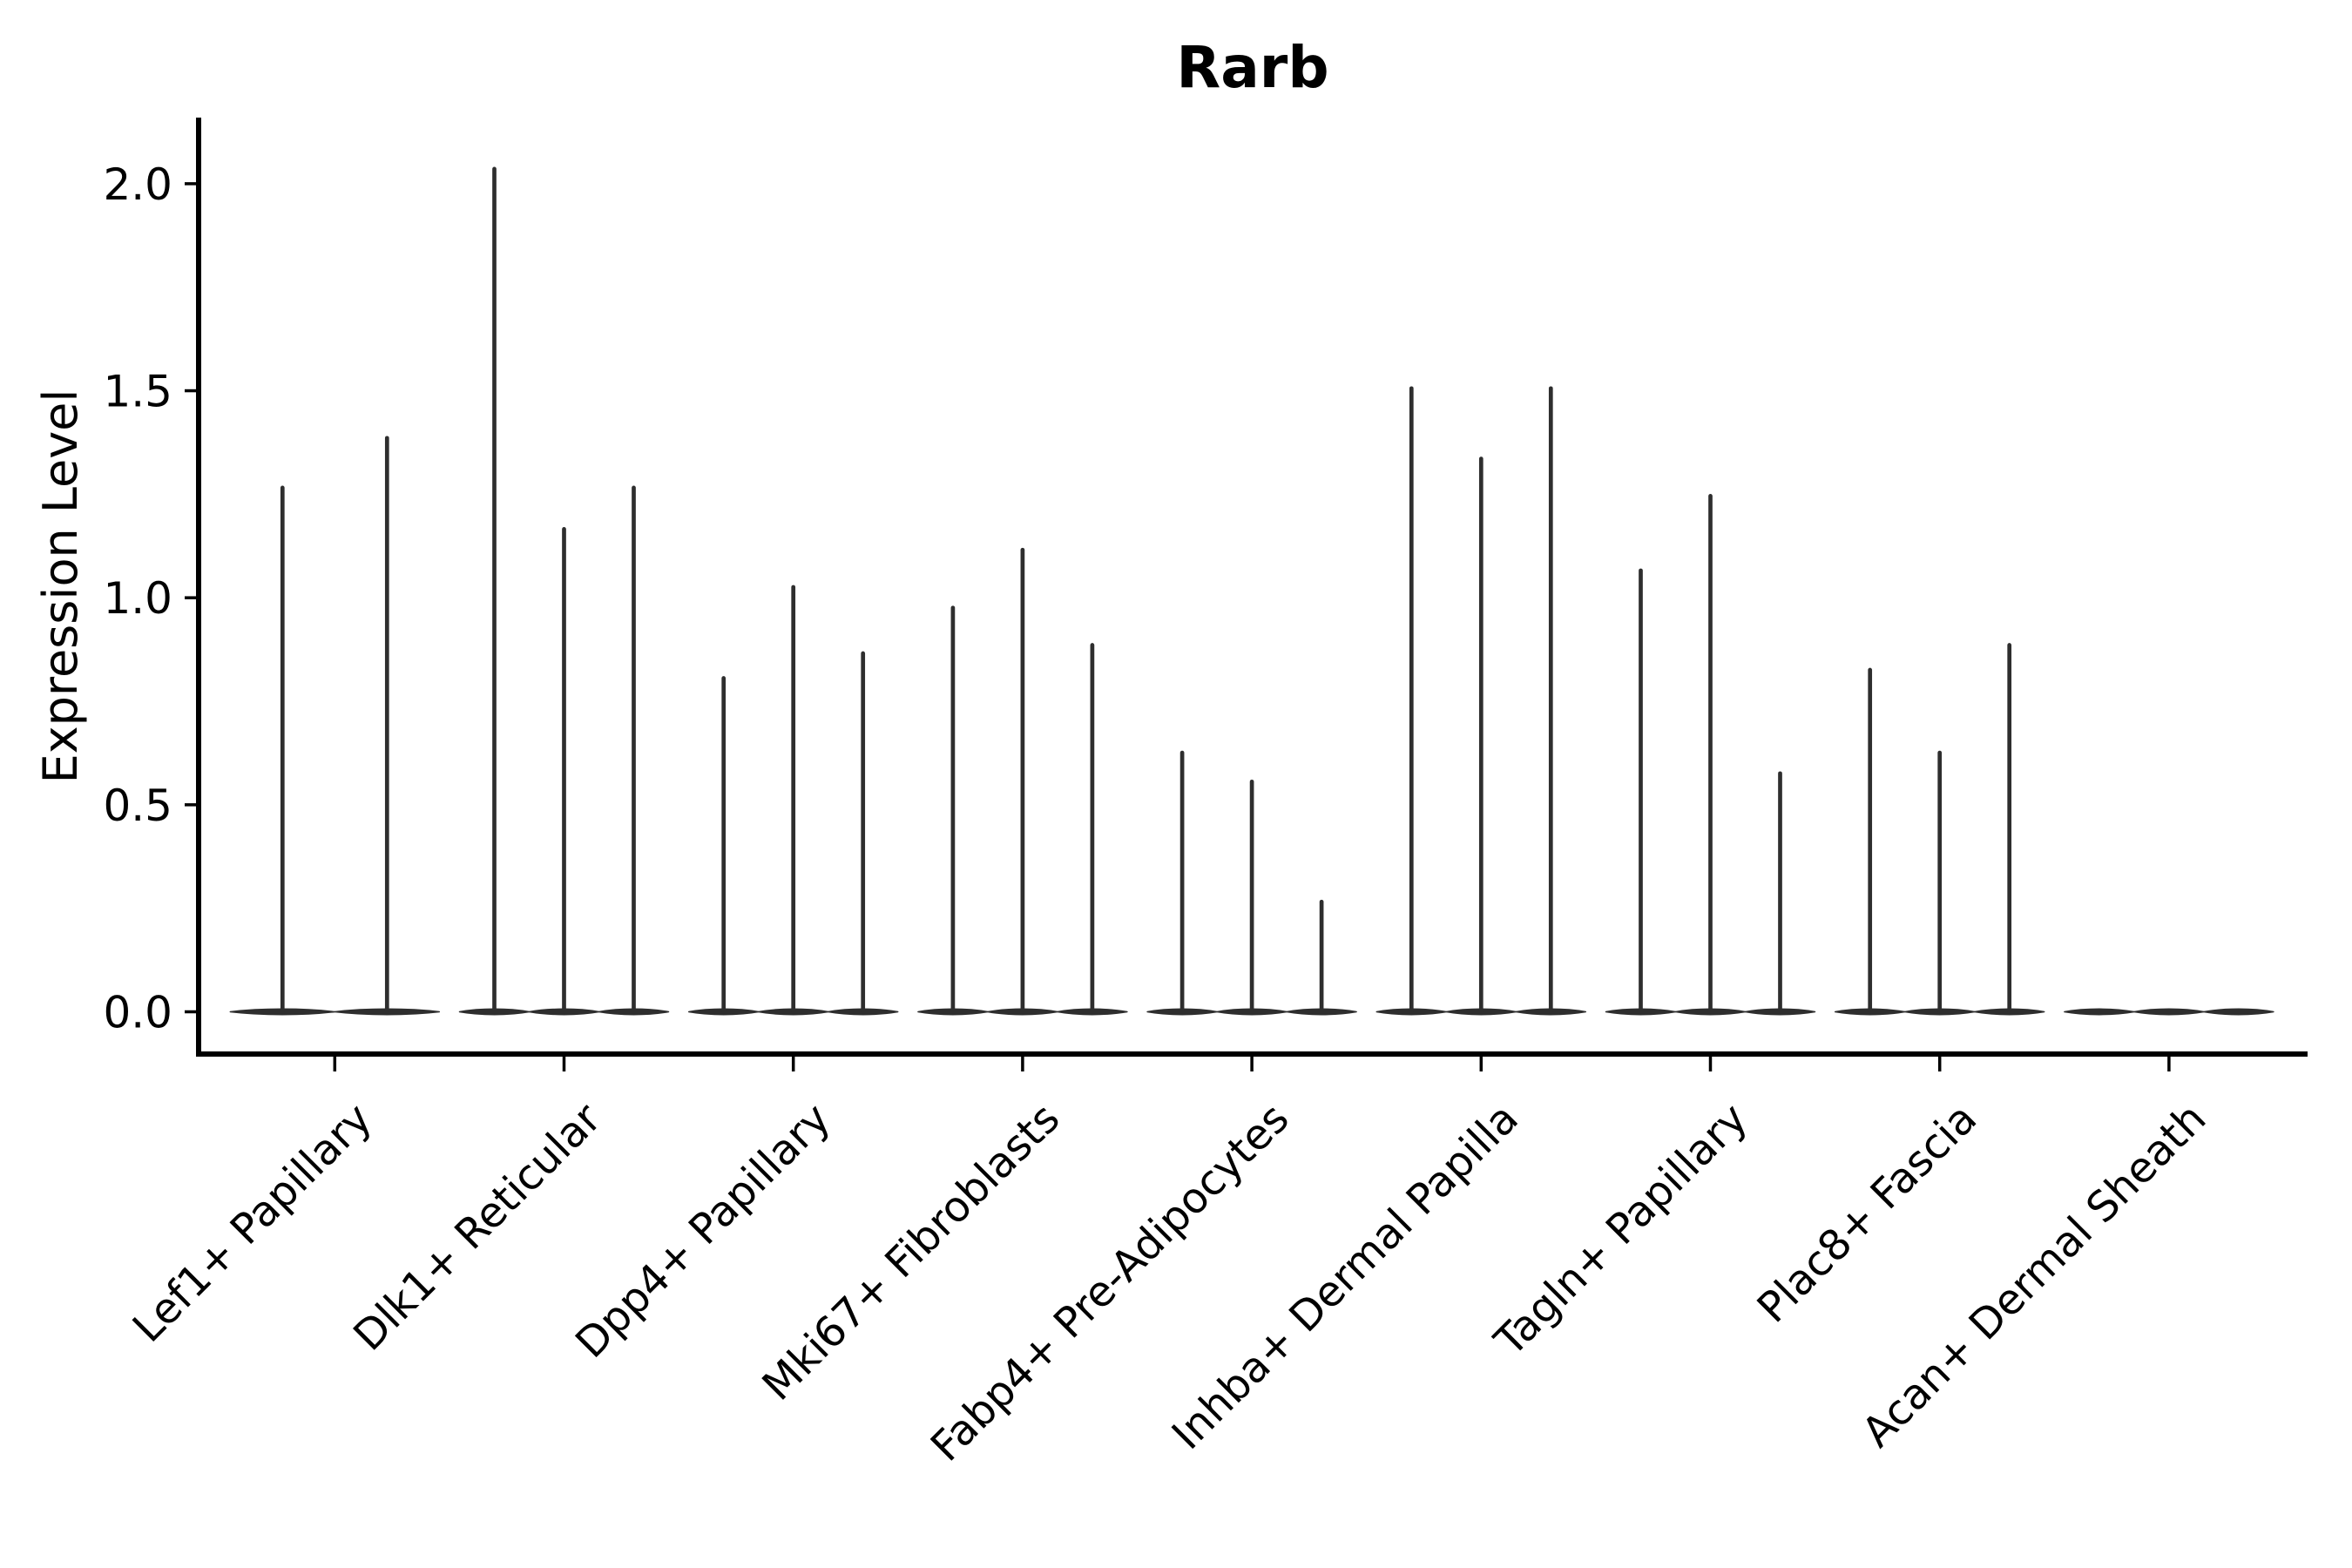  I want to click on chart-title: Rarb, so click(1252, 67).